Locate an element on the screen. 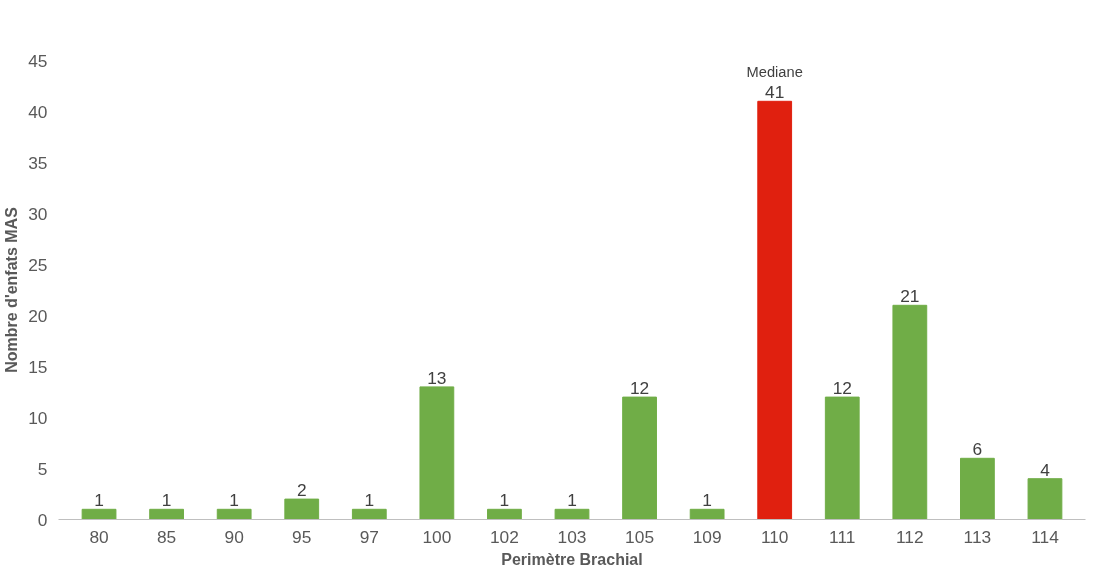 Image resolution: width=1102 pixels, height=578 pixels. y-axis-title: Nombre d'enfats MAS is located at coordinates (12, 289).